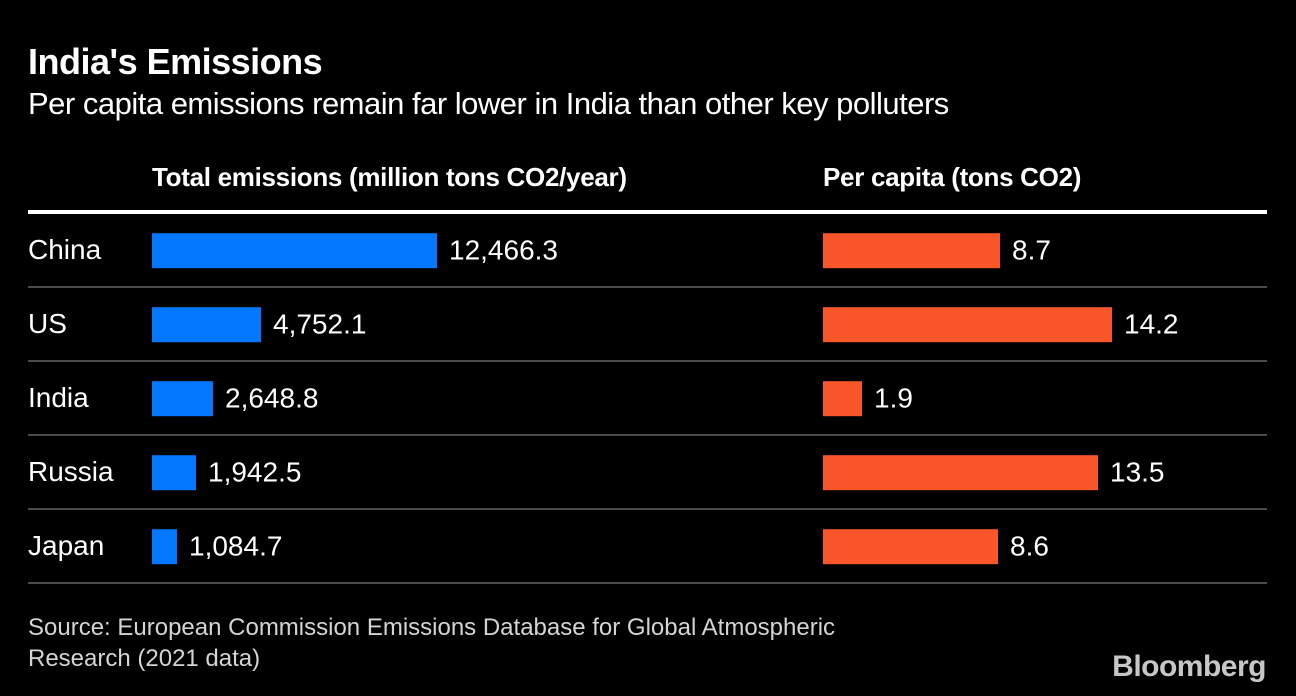  I want to click on per-capita-value: 1.9, so click(893, 398).